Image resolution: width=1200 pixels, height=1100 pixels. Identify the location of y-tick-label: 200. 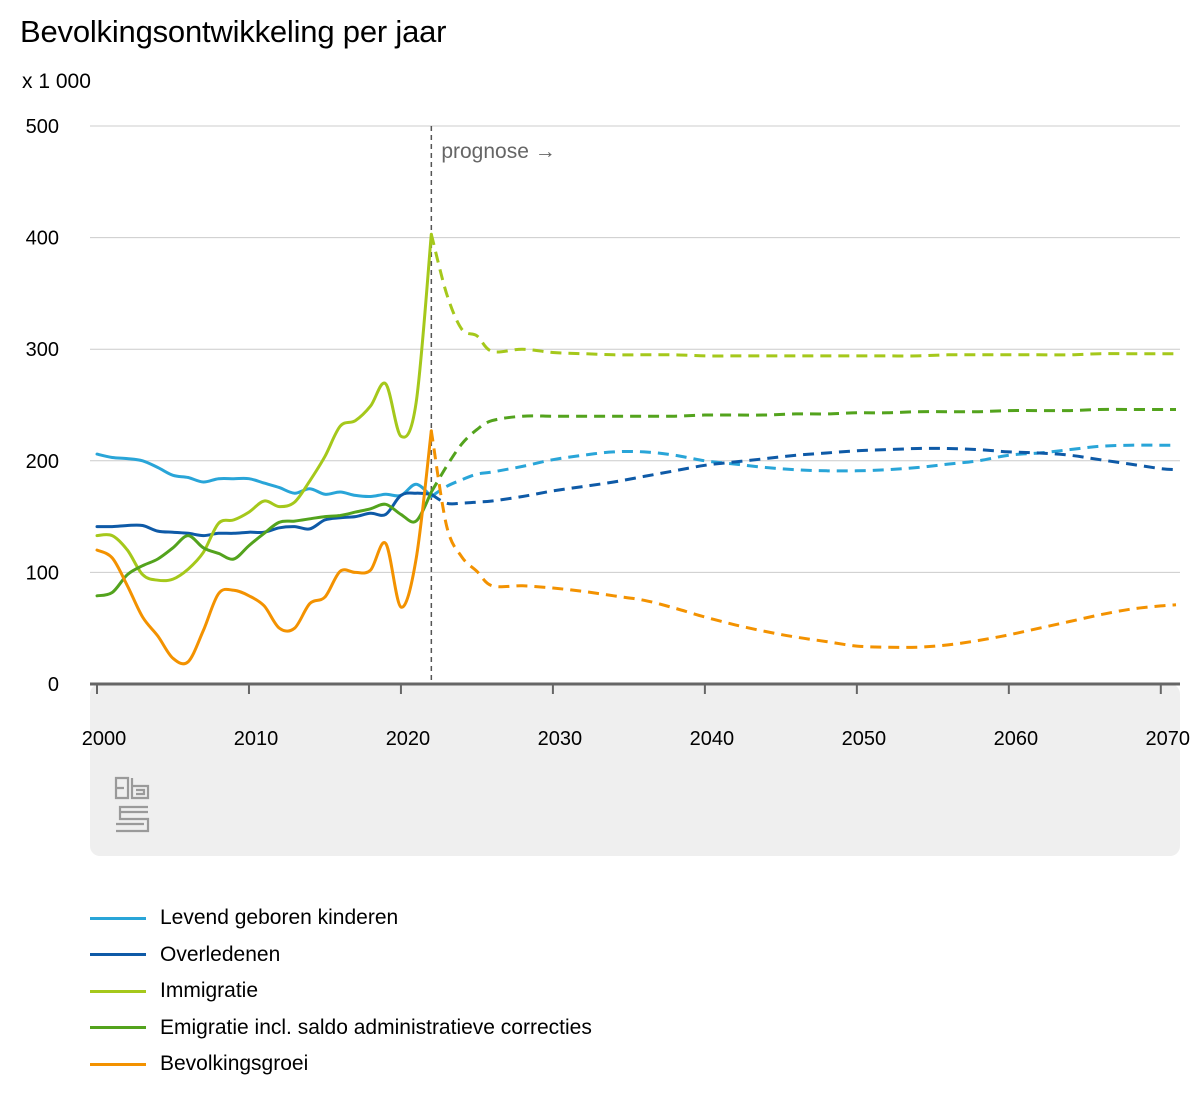
(42, 462).